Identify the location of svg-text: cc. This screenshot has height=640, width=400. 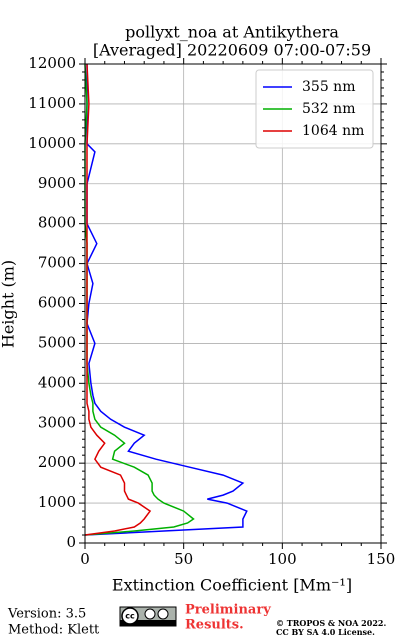
(130, 616).